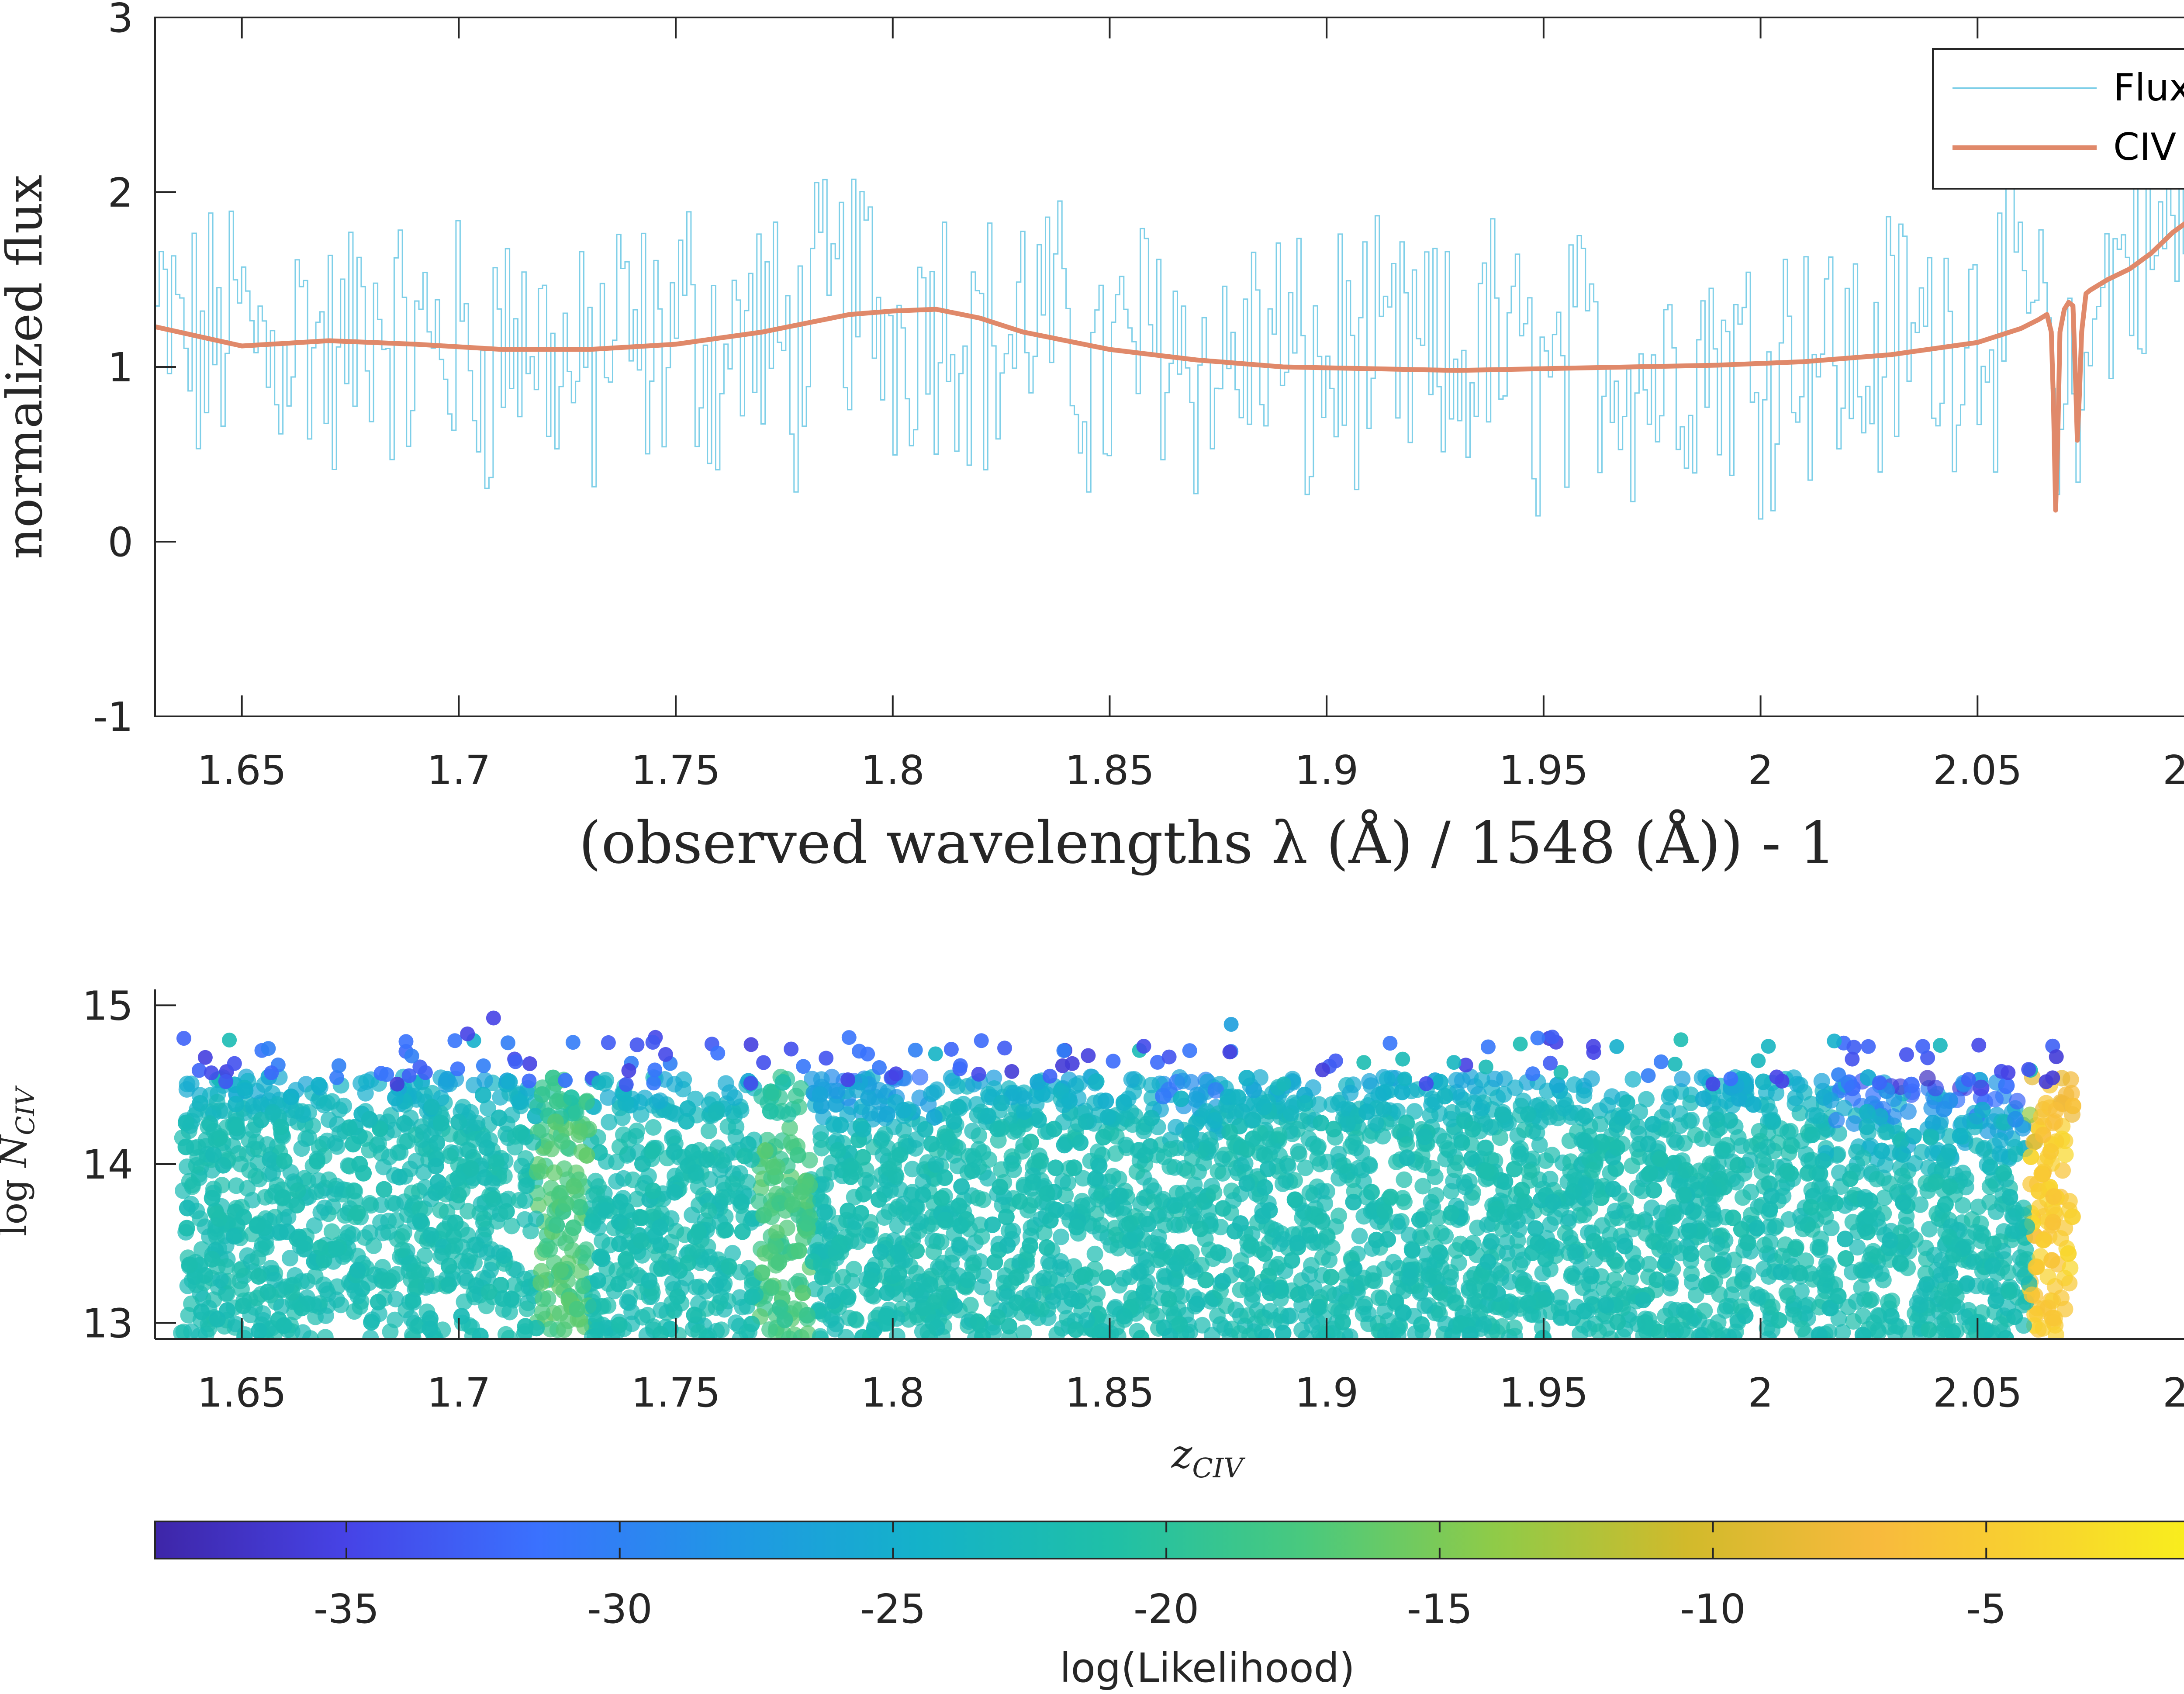 The image size is (2184, 1694). What do you see at coordinates (1109, 770) in the screenshot?
I see `spectrum-x-tick-label: 1.85` at bounding box center [1109, 770].